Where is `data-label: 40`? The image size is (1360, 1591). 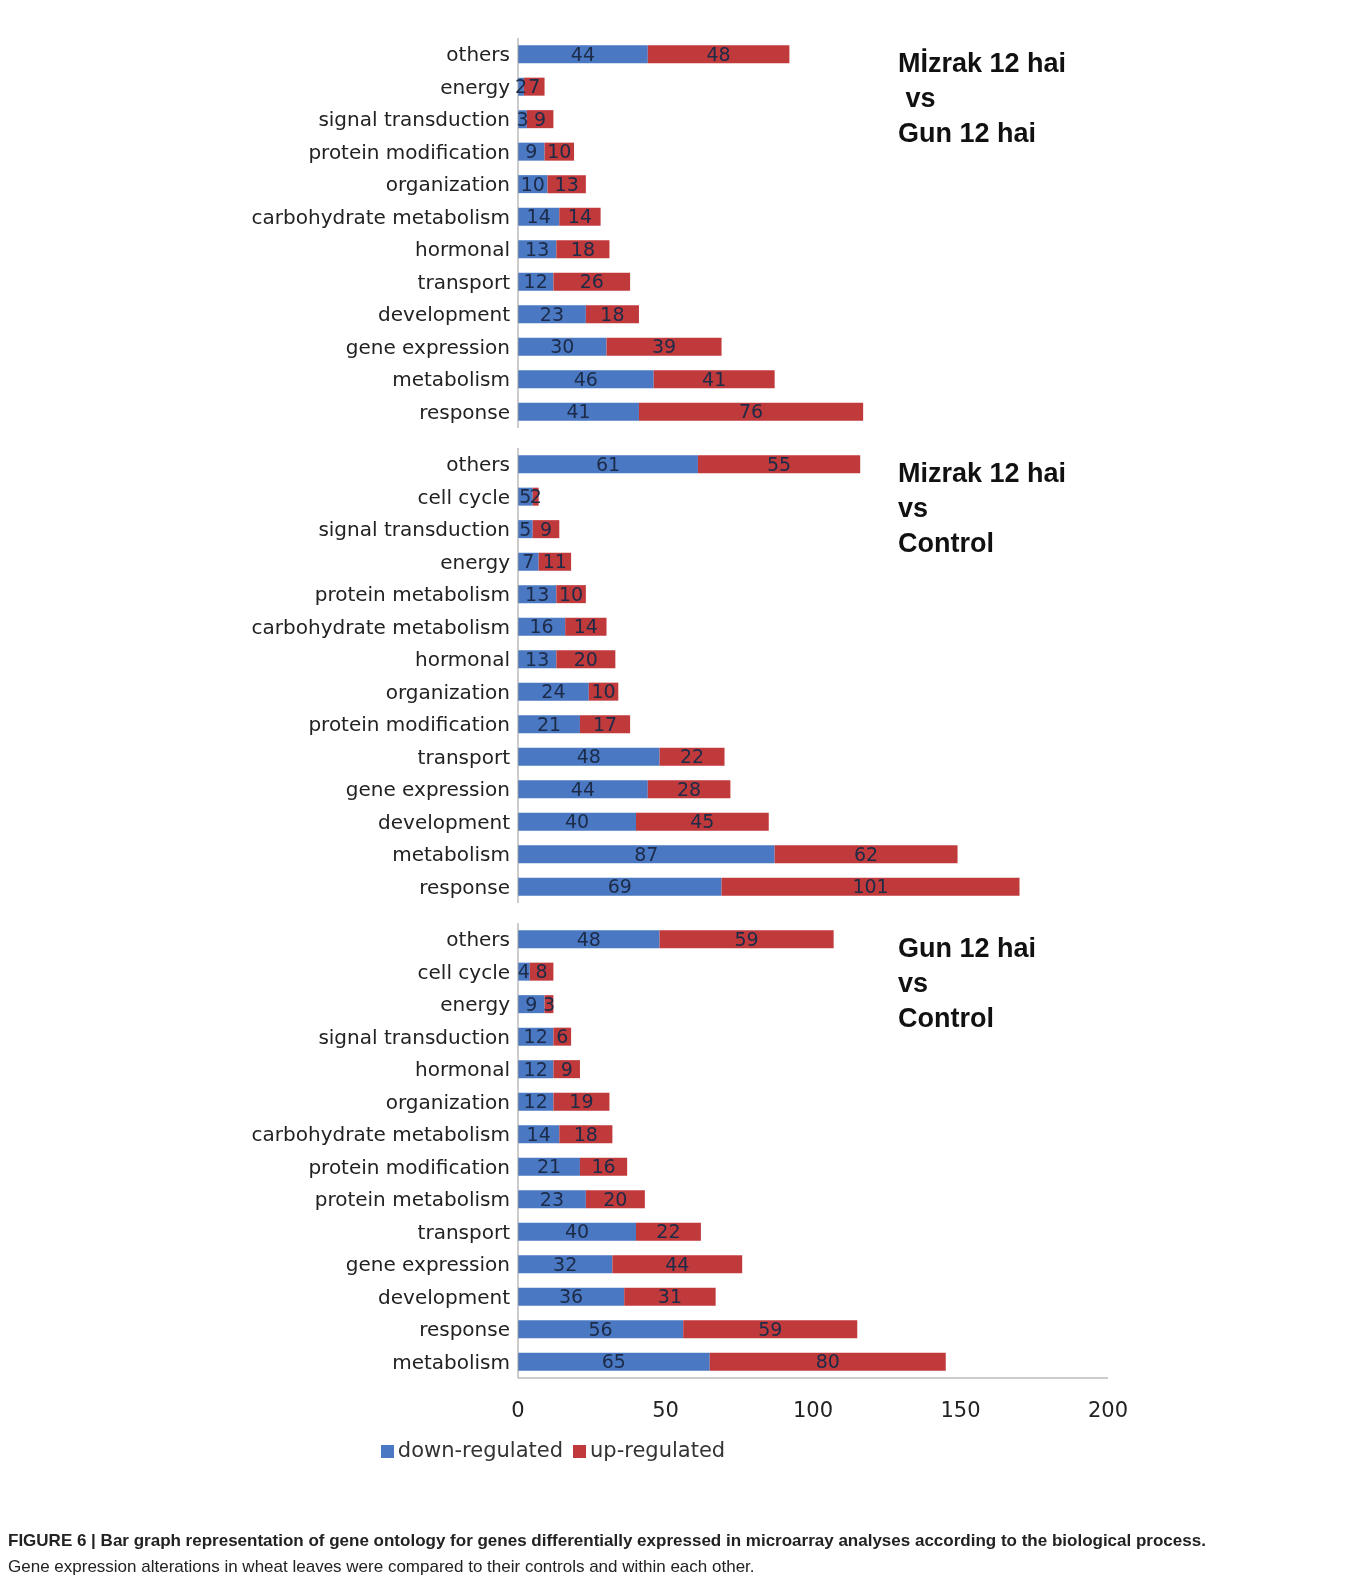
data-label: 40 is located at coordinates (577, 821).